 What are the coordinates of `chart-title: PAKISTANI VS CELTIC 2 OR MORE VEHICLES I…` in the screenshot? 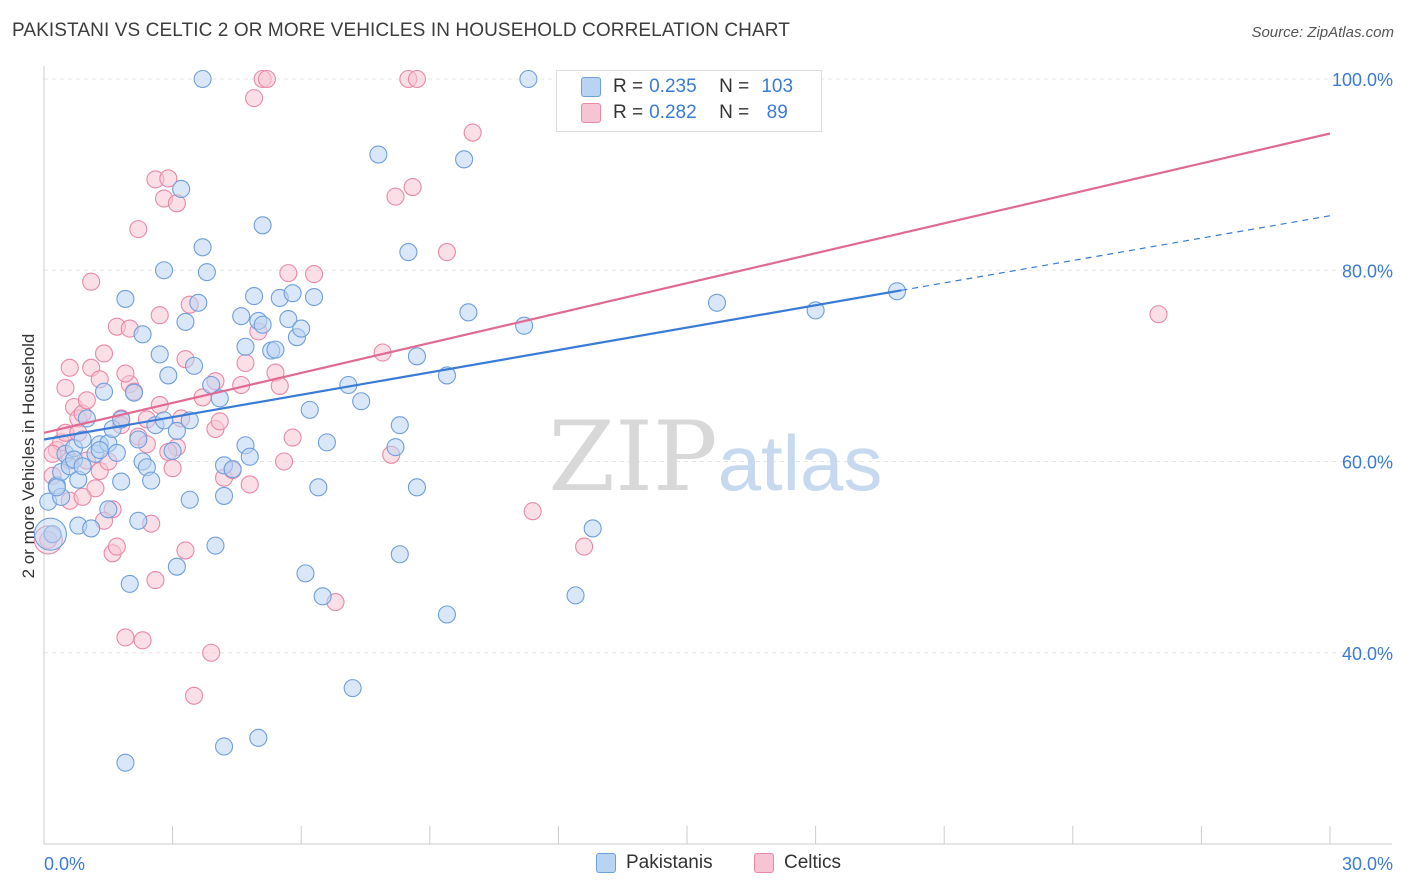 It's located at (401, 30).